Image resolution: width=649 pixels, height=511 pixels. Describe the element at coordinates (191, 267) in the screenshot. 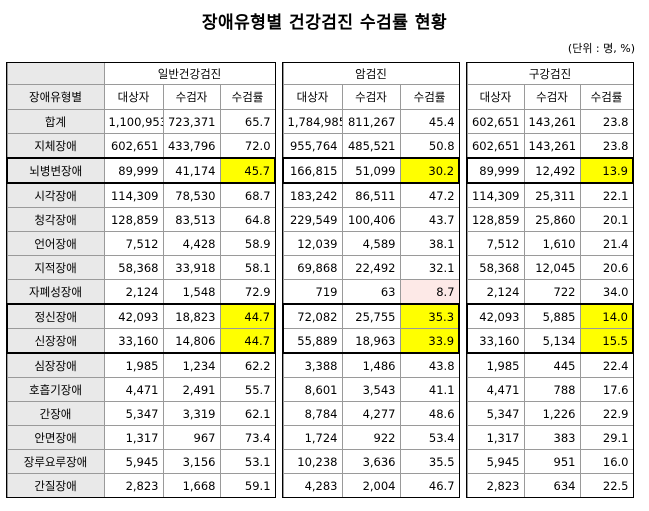

I see `examined-count: 33,918` at that location.